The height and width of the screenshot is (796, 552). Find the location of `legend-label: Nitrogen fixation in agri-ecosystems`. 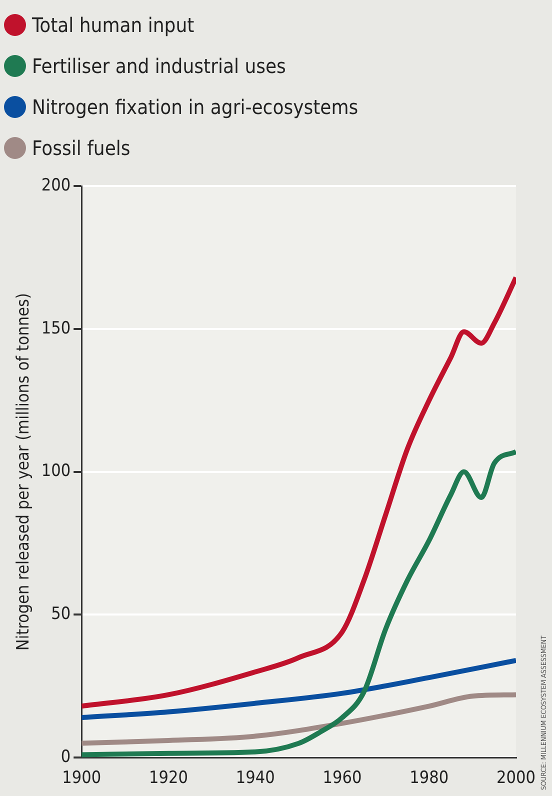

legend-label: Nitrogen fixation in agri-ecosystems is located at coordinates (195, 106).